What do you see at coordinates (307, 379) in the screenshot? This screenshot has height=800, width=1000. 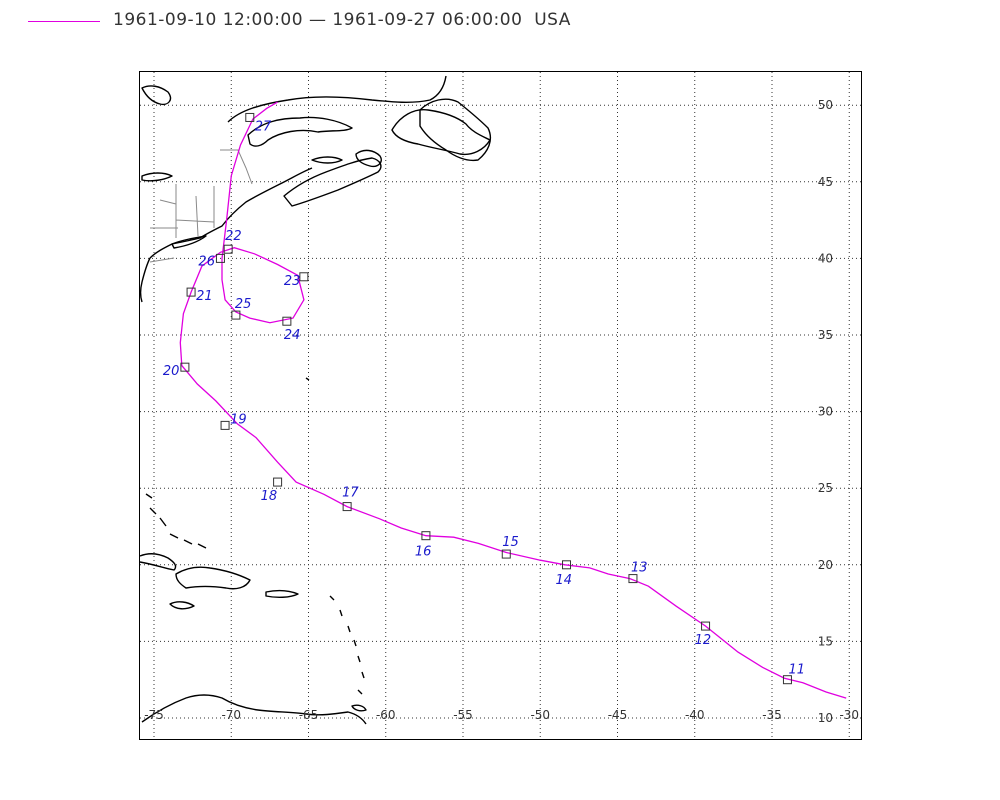 I see `coastline-bermuda` at bounding box center [307, 379].